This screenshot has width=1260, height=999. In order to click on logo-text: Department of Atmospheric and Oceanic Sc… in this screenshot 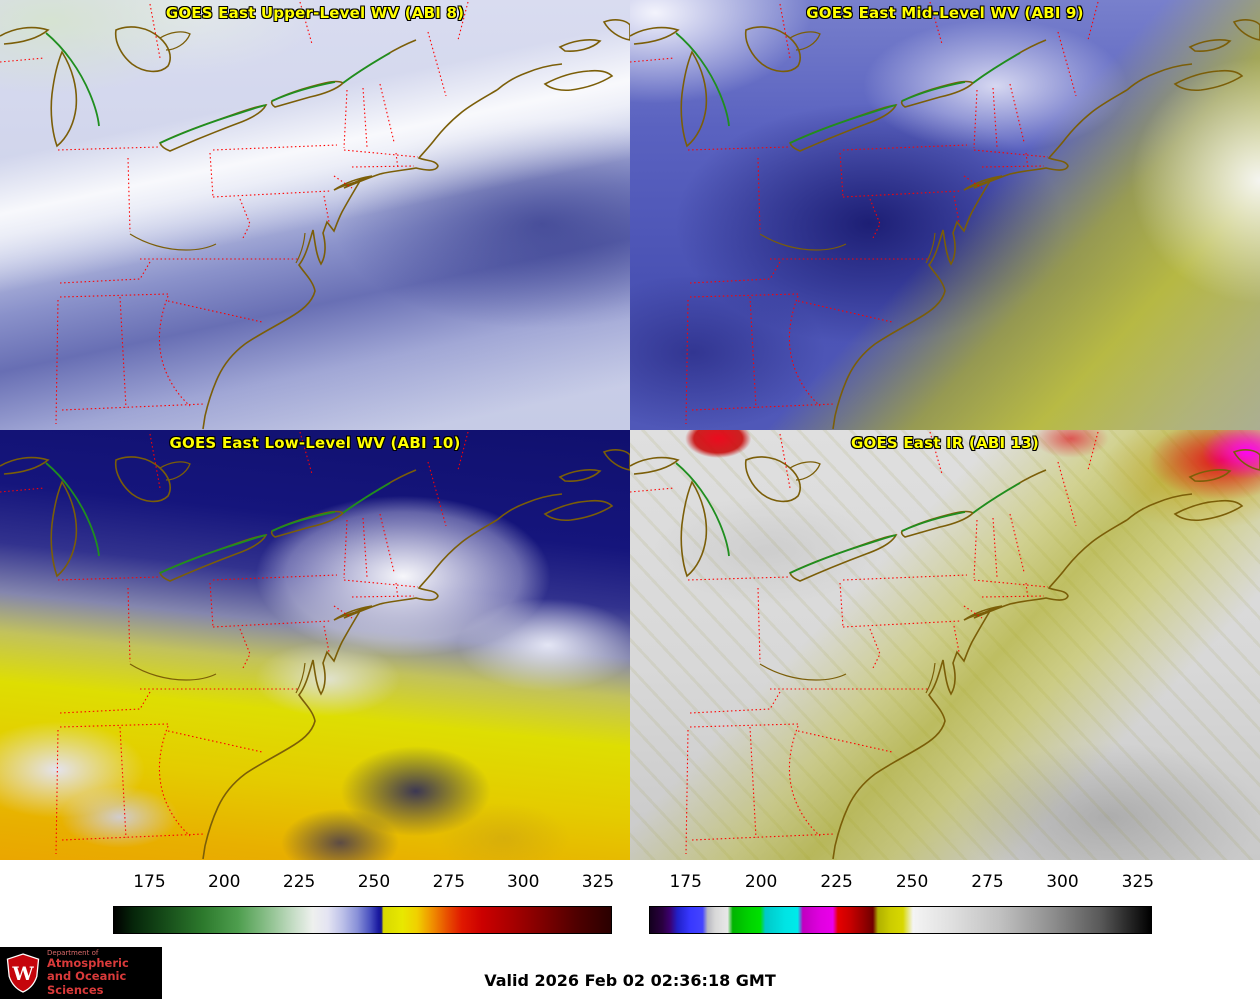, I will do `click(102, 973)`.